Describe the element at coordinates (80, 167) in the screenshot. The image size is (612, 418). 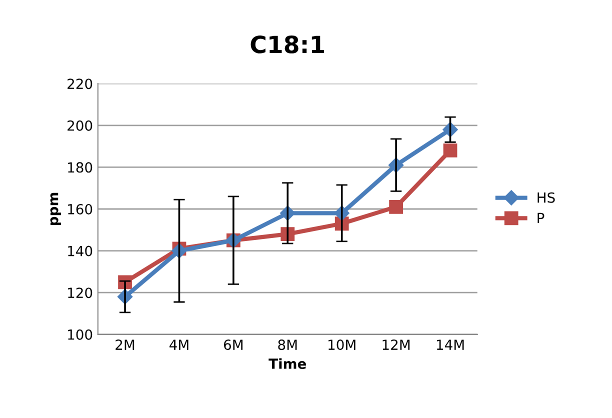
I see `y-tick-label: 180` at that location.